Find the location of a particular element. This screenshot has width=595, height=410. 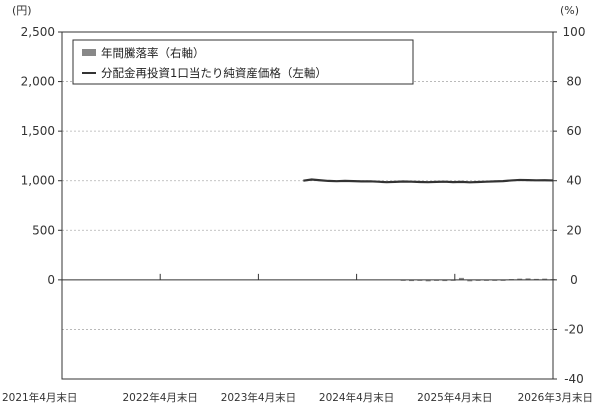

left-tick-label: 500 is located at coordinates (43, 230).